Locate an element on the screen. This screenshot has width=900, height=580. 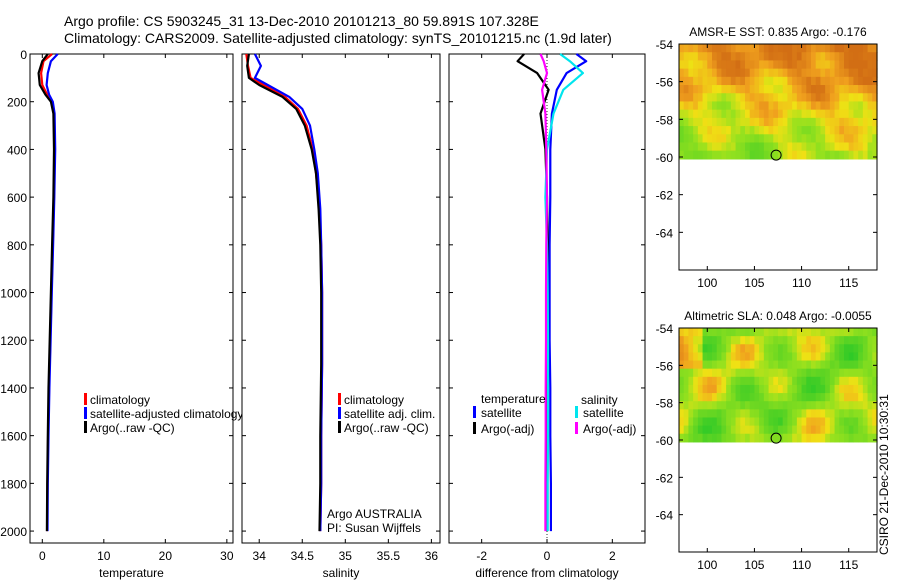
sst_map-ytick-label: -64 is located at coordinates (665, 233).